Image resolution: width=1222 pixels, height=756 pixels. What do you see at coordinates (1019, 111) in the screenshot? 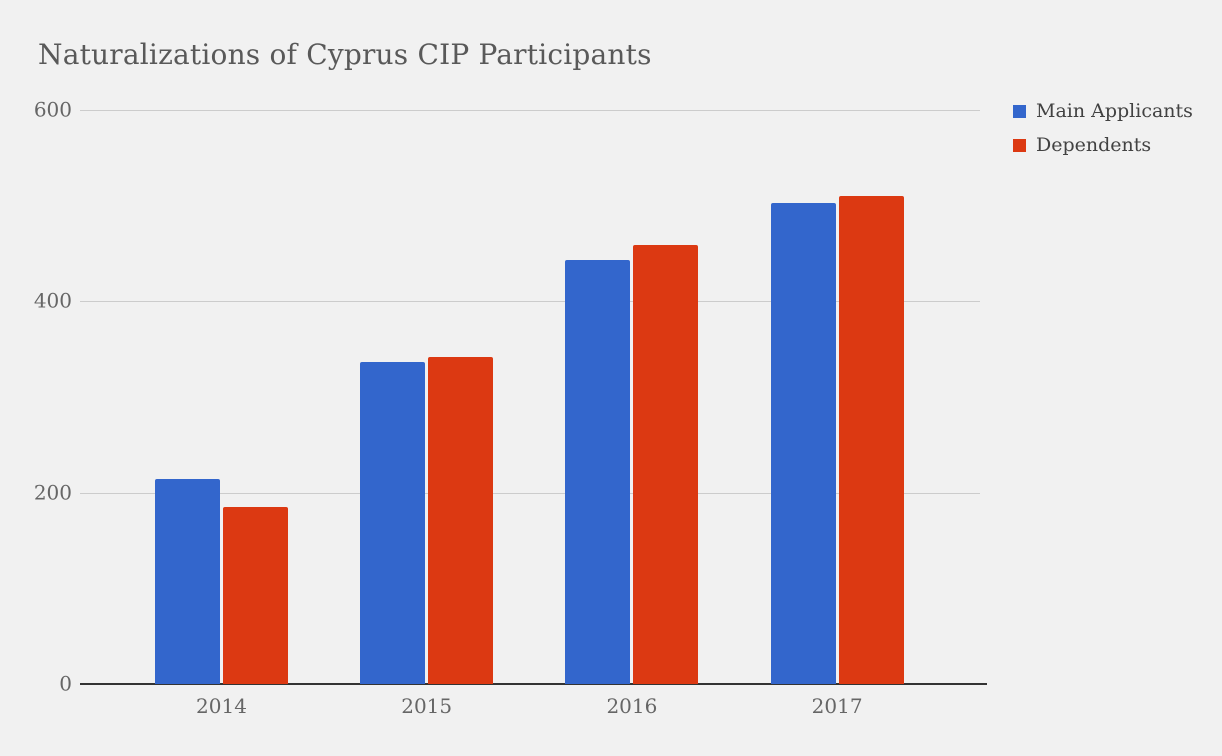
I see `legend-swatch-main-applicants-icon` at bounding box center [1019, 111].